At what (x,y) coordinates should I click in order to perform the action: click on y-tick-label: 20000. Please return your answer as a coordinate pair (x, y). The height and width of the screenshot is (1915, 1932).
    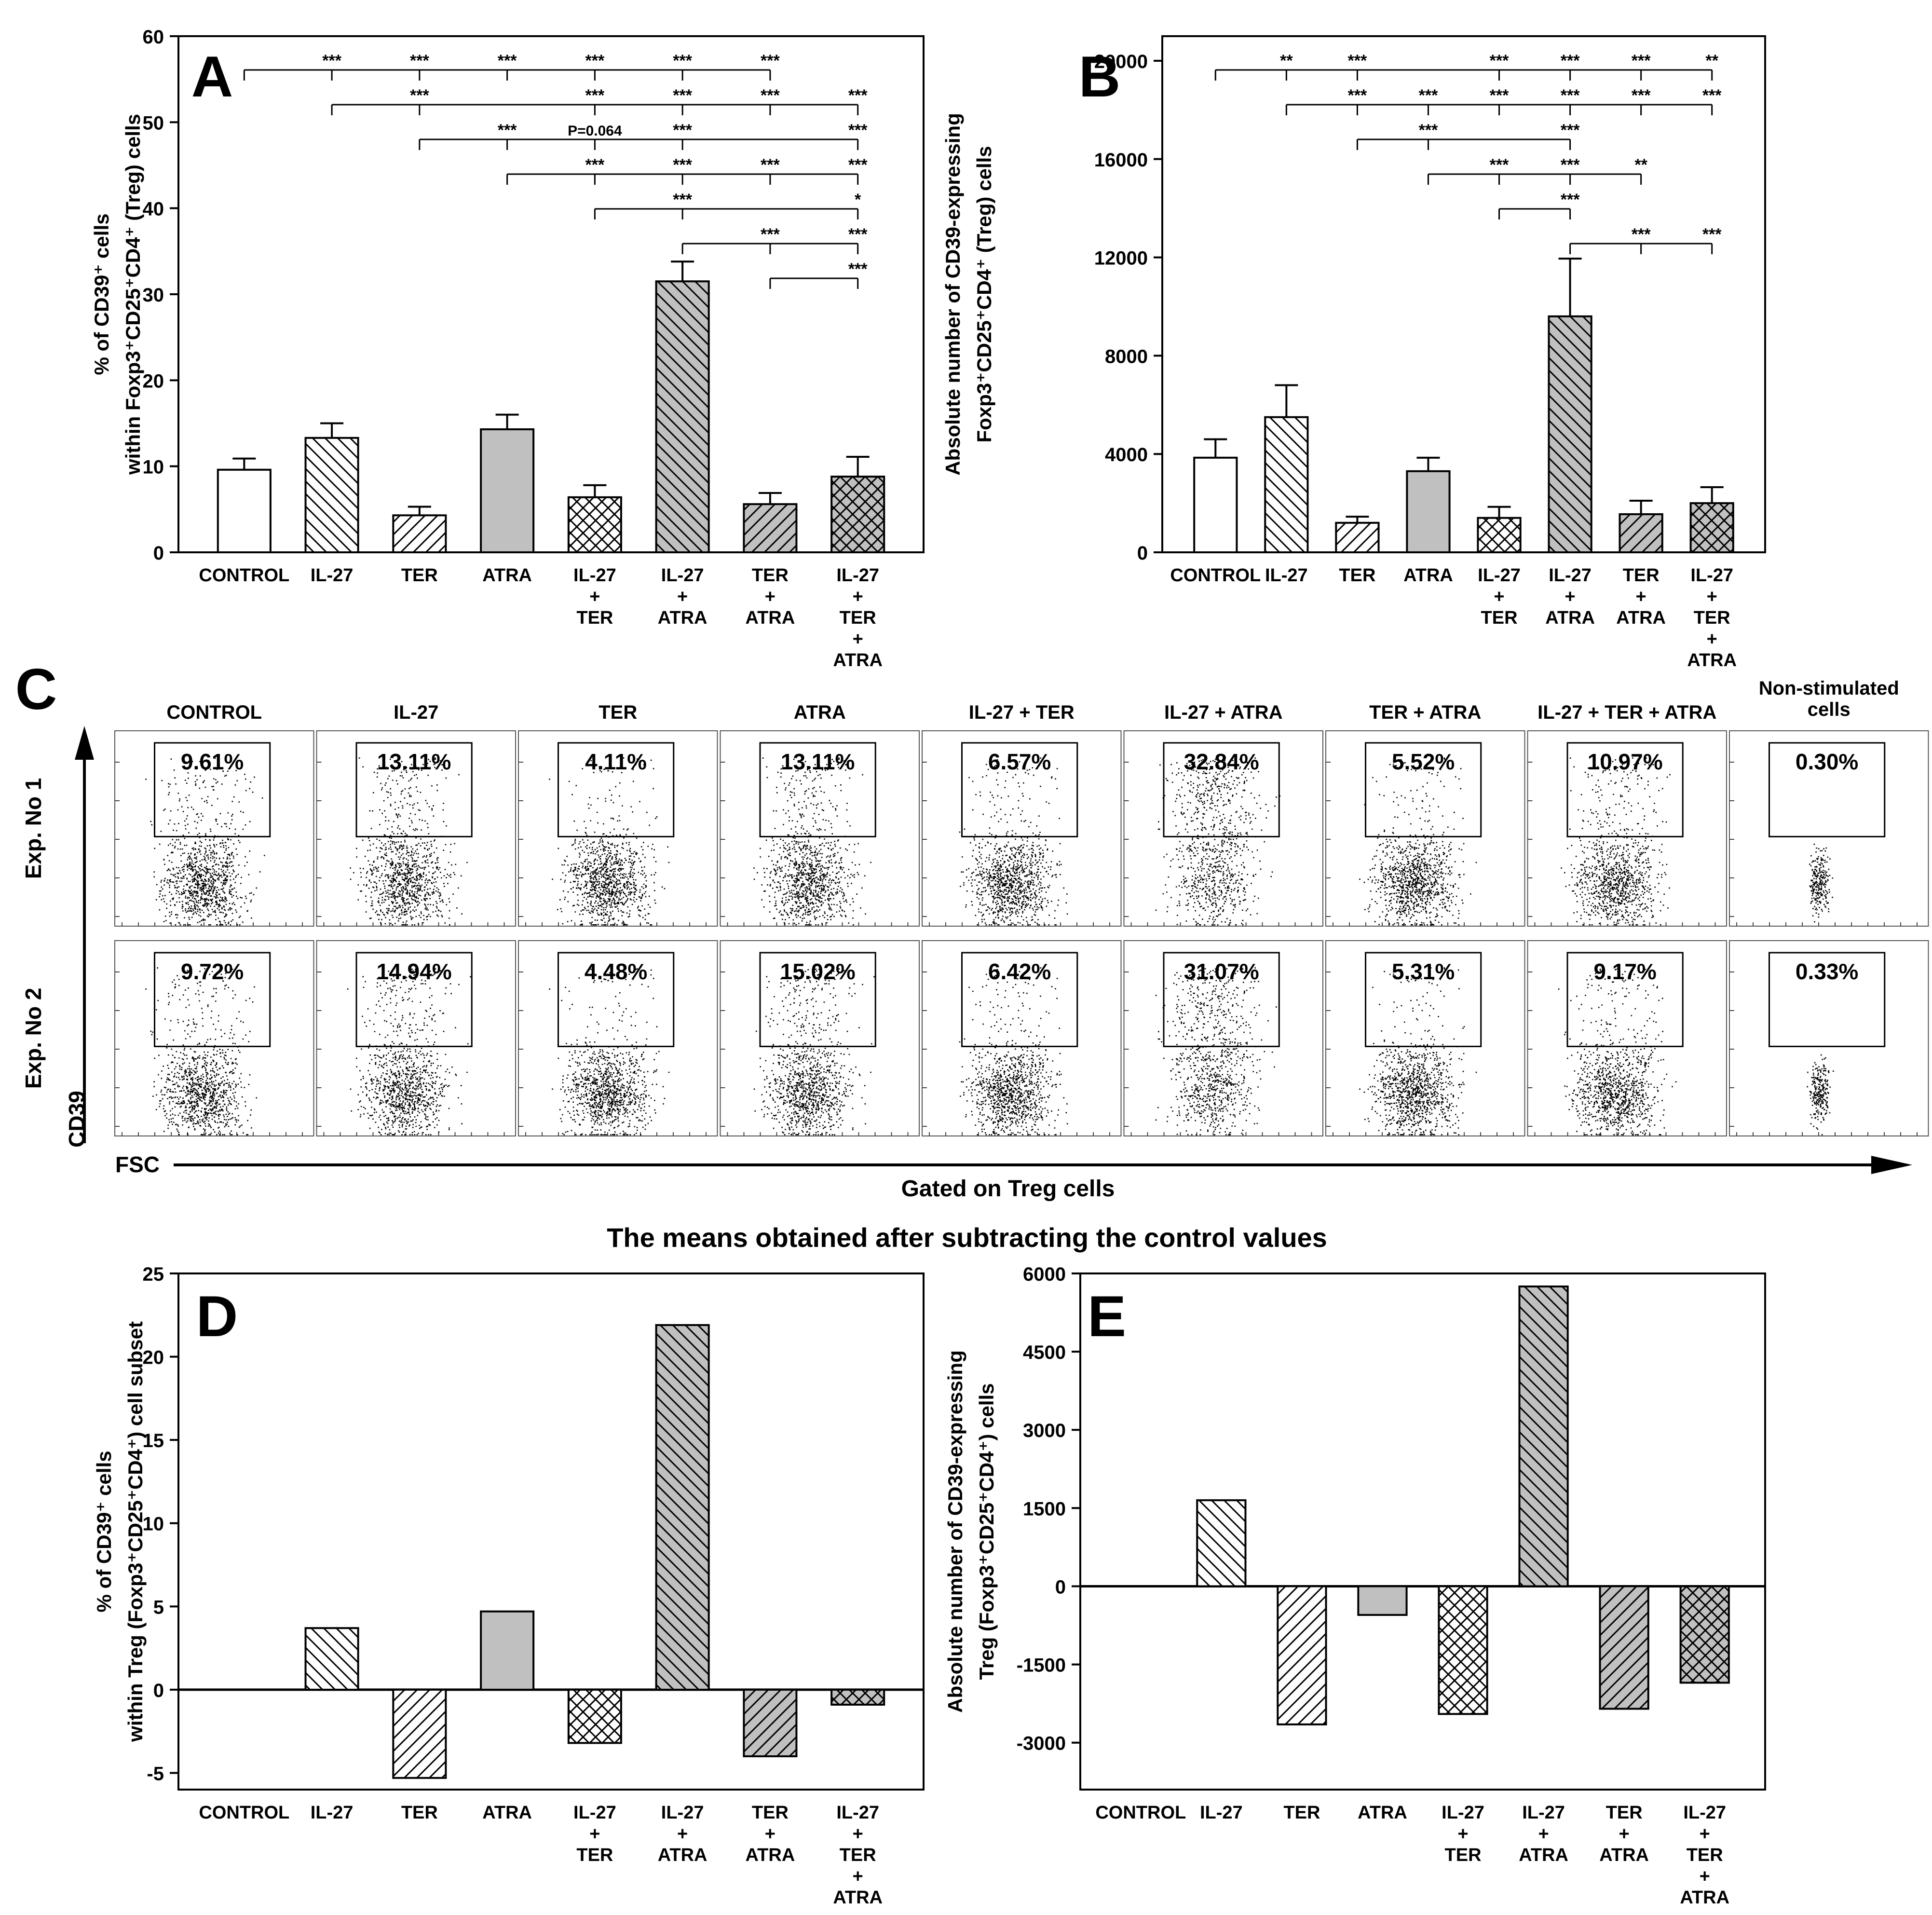
    Looking at the image, I should click on (1121, 61).